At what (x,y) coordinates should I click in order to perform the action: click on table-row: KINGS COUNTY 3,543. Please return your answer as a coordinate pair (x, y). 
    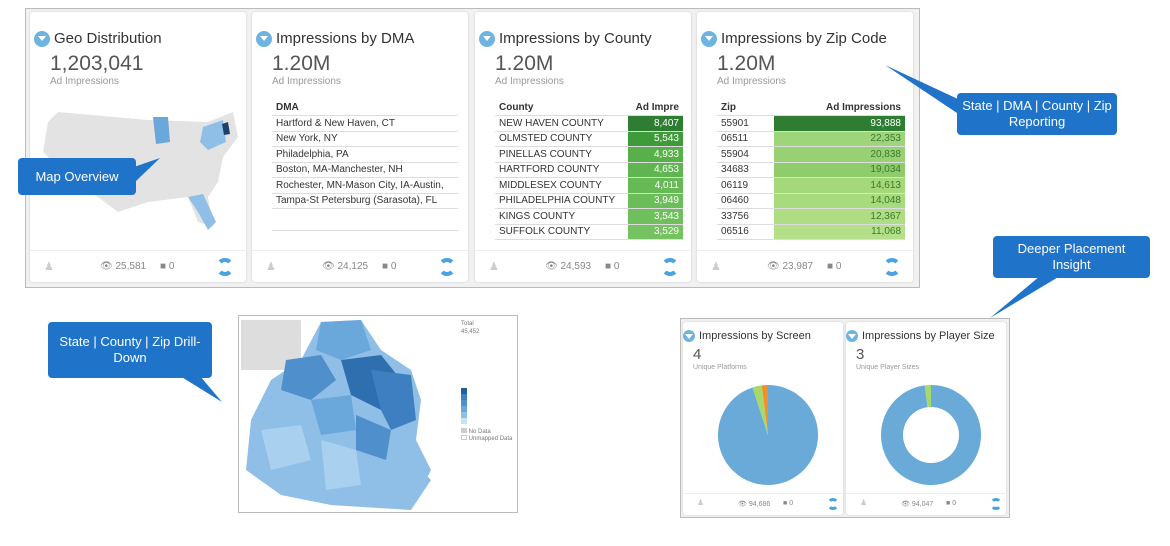
    Looking at the image, I should click on (589, 216).